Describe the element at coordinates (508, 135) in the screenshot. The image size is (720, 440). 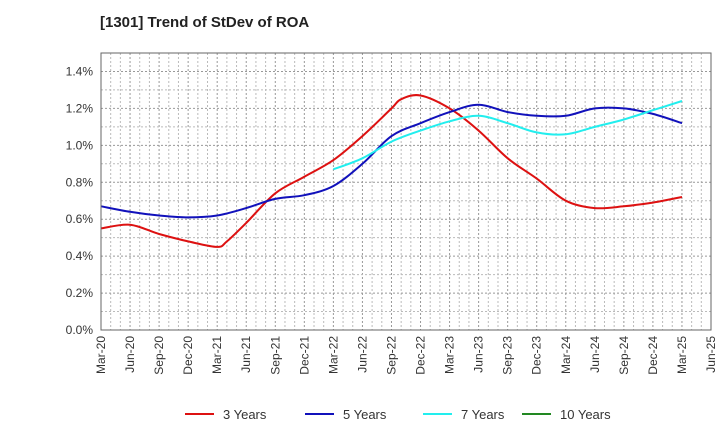
I see `series-line-7-years` at that location.